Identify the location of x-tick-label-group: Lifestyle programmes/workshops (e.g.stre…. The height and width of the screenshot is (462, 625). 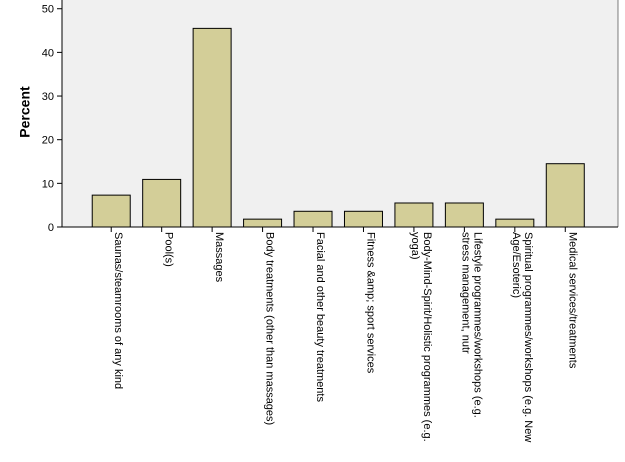
(471, 325).